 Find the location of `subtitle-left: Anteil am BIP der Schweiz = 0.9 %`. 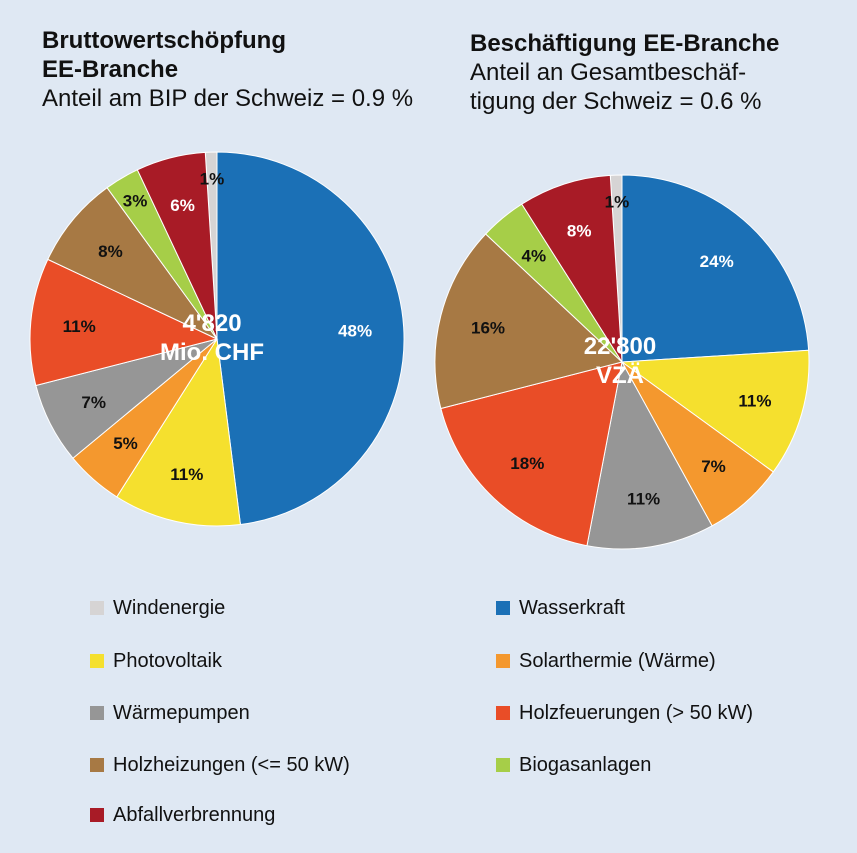

subtitle-left: Anteil am BIP der Schweiz = 0.9 % is located at coordinates (228, 98).